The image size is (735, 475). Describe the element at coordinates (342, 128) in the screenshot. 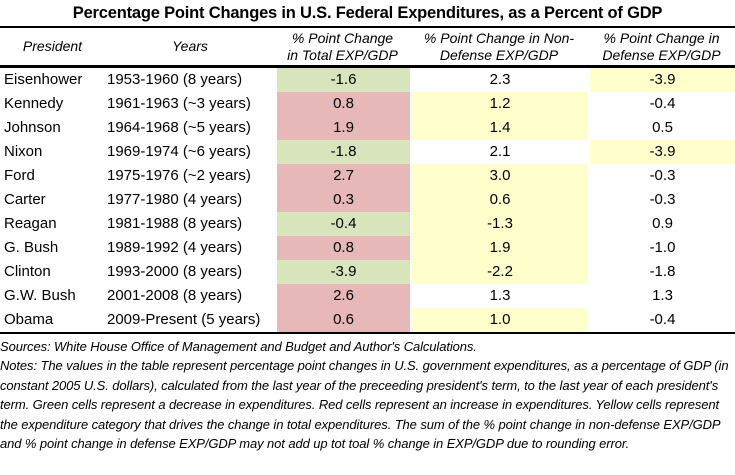

I see `total-change-cell: 1.9` at that location.